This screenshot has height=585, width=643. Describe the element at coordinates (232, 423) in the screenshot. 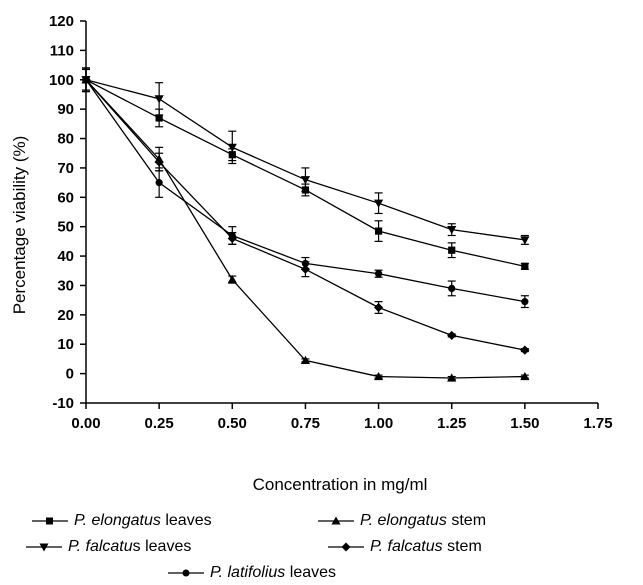

I see `x-tick-label: 0.50` at that location.